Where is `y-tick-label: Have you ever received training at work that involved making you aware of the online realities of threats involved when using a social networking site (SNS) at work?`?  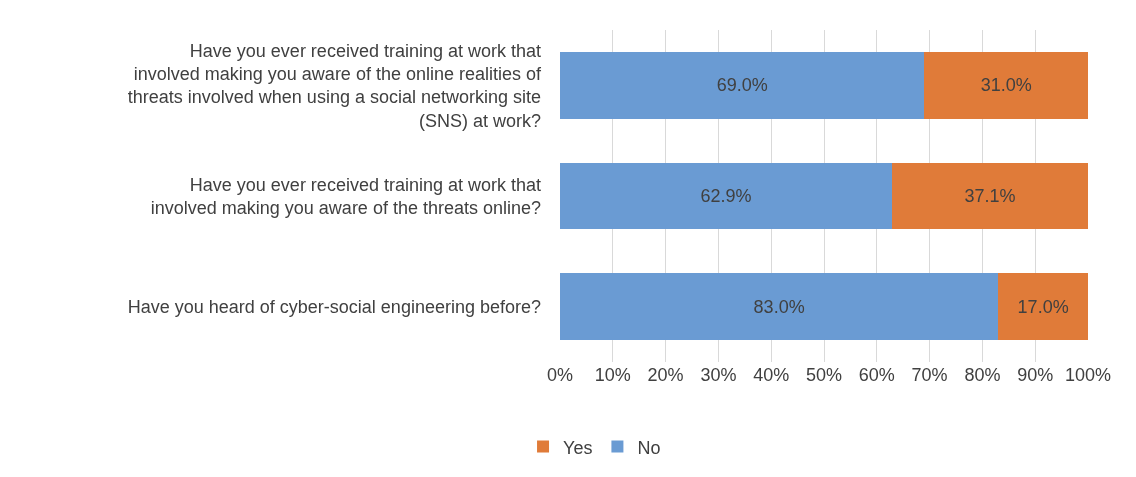 y-tick-label: Have you ever received training at work that involved making you aware of the online realities of threats involved when using a social networking site (SNS) at work? is located at coordinates (334, 85).